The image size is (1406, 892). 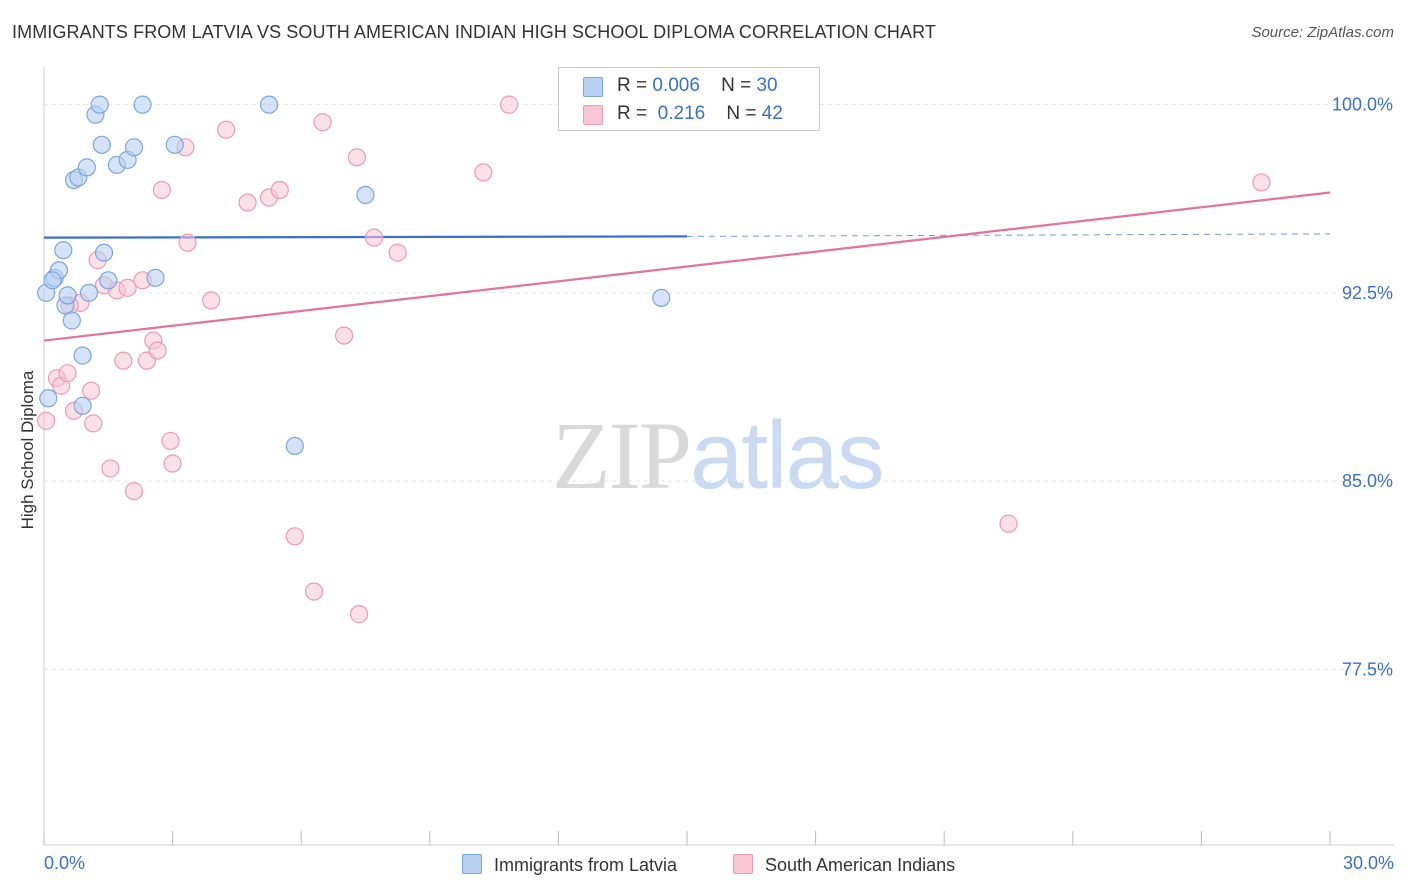 I want to click on y-axis-label: High School Diploma, so click(x=27, y=450).